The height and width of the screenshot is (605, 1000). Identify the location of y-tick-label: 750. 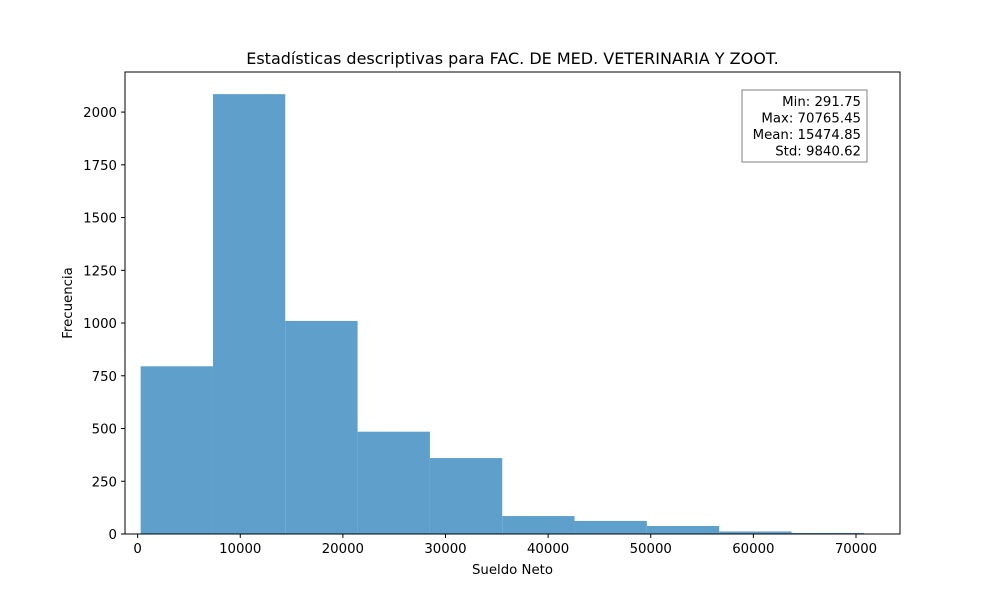
(104, 377).